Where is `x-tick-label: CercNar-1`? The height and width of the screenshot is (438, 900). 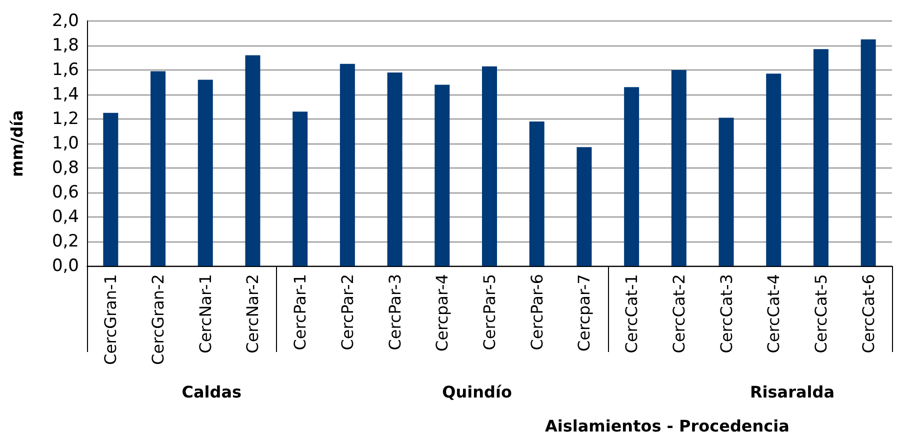 x-tick-label: CercNar-1 is located at coordinates (205, 314).